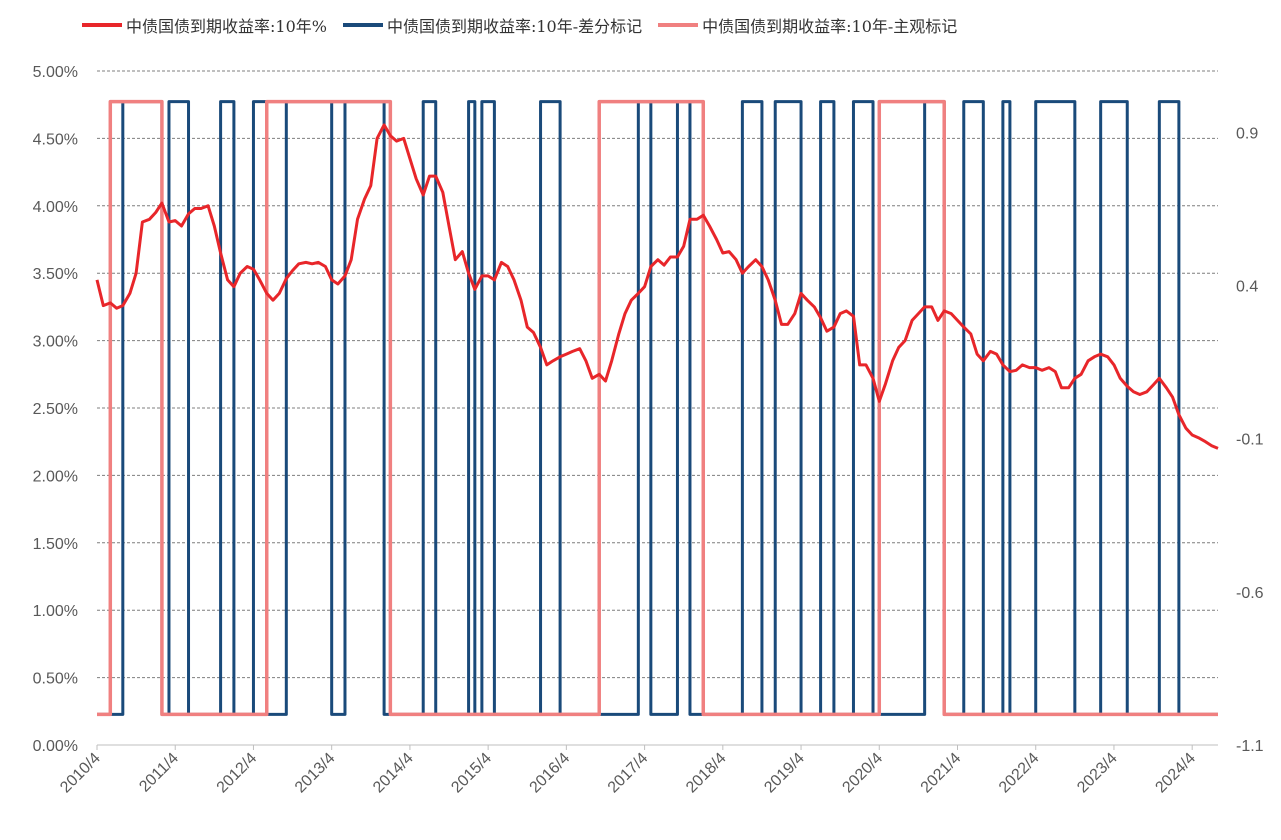  I want to click on y-left-tick-label: 3.50%, so click(55, 274).